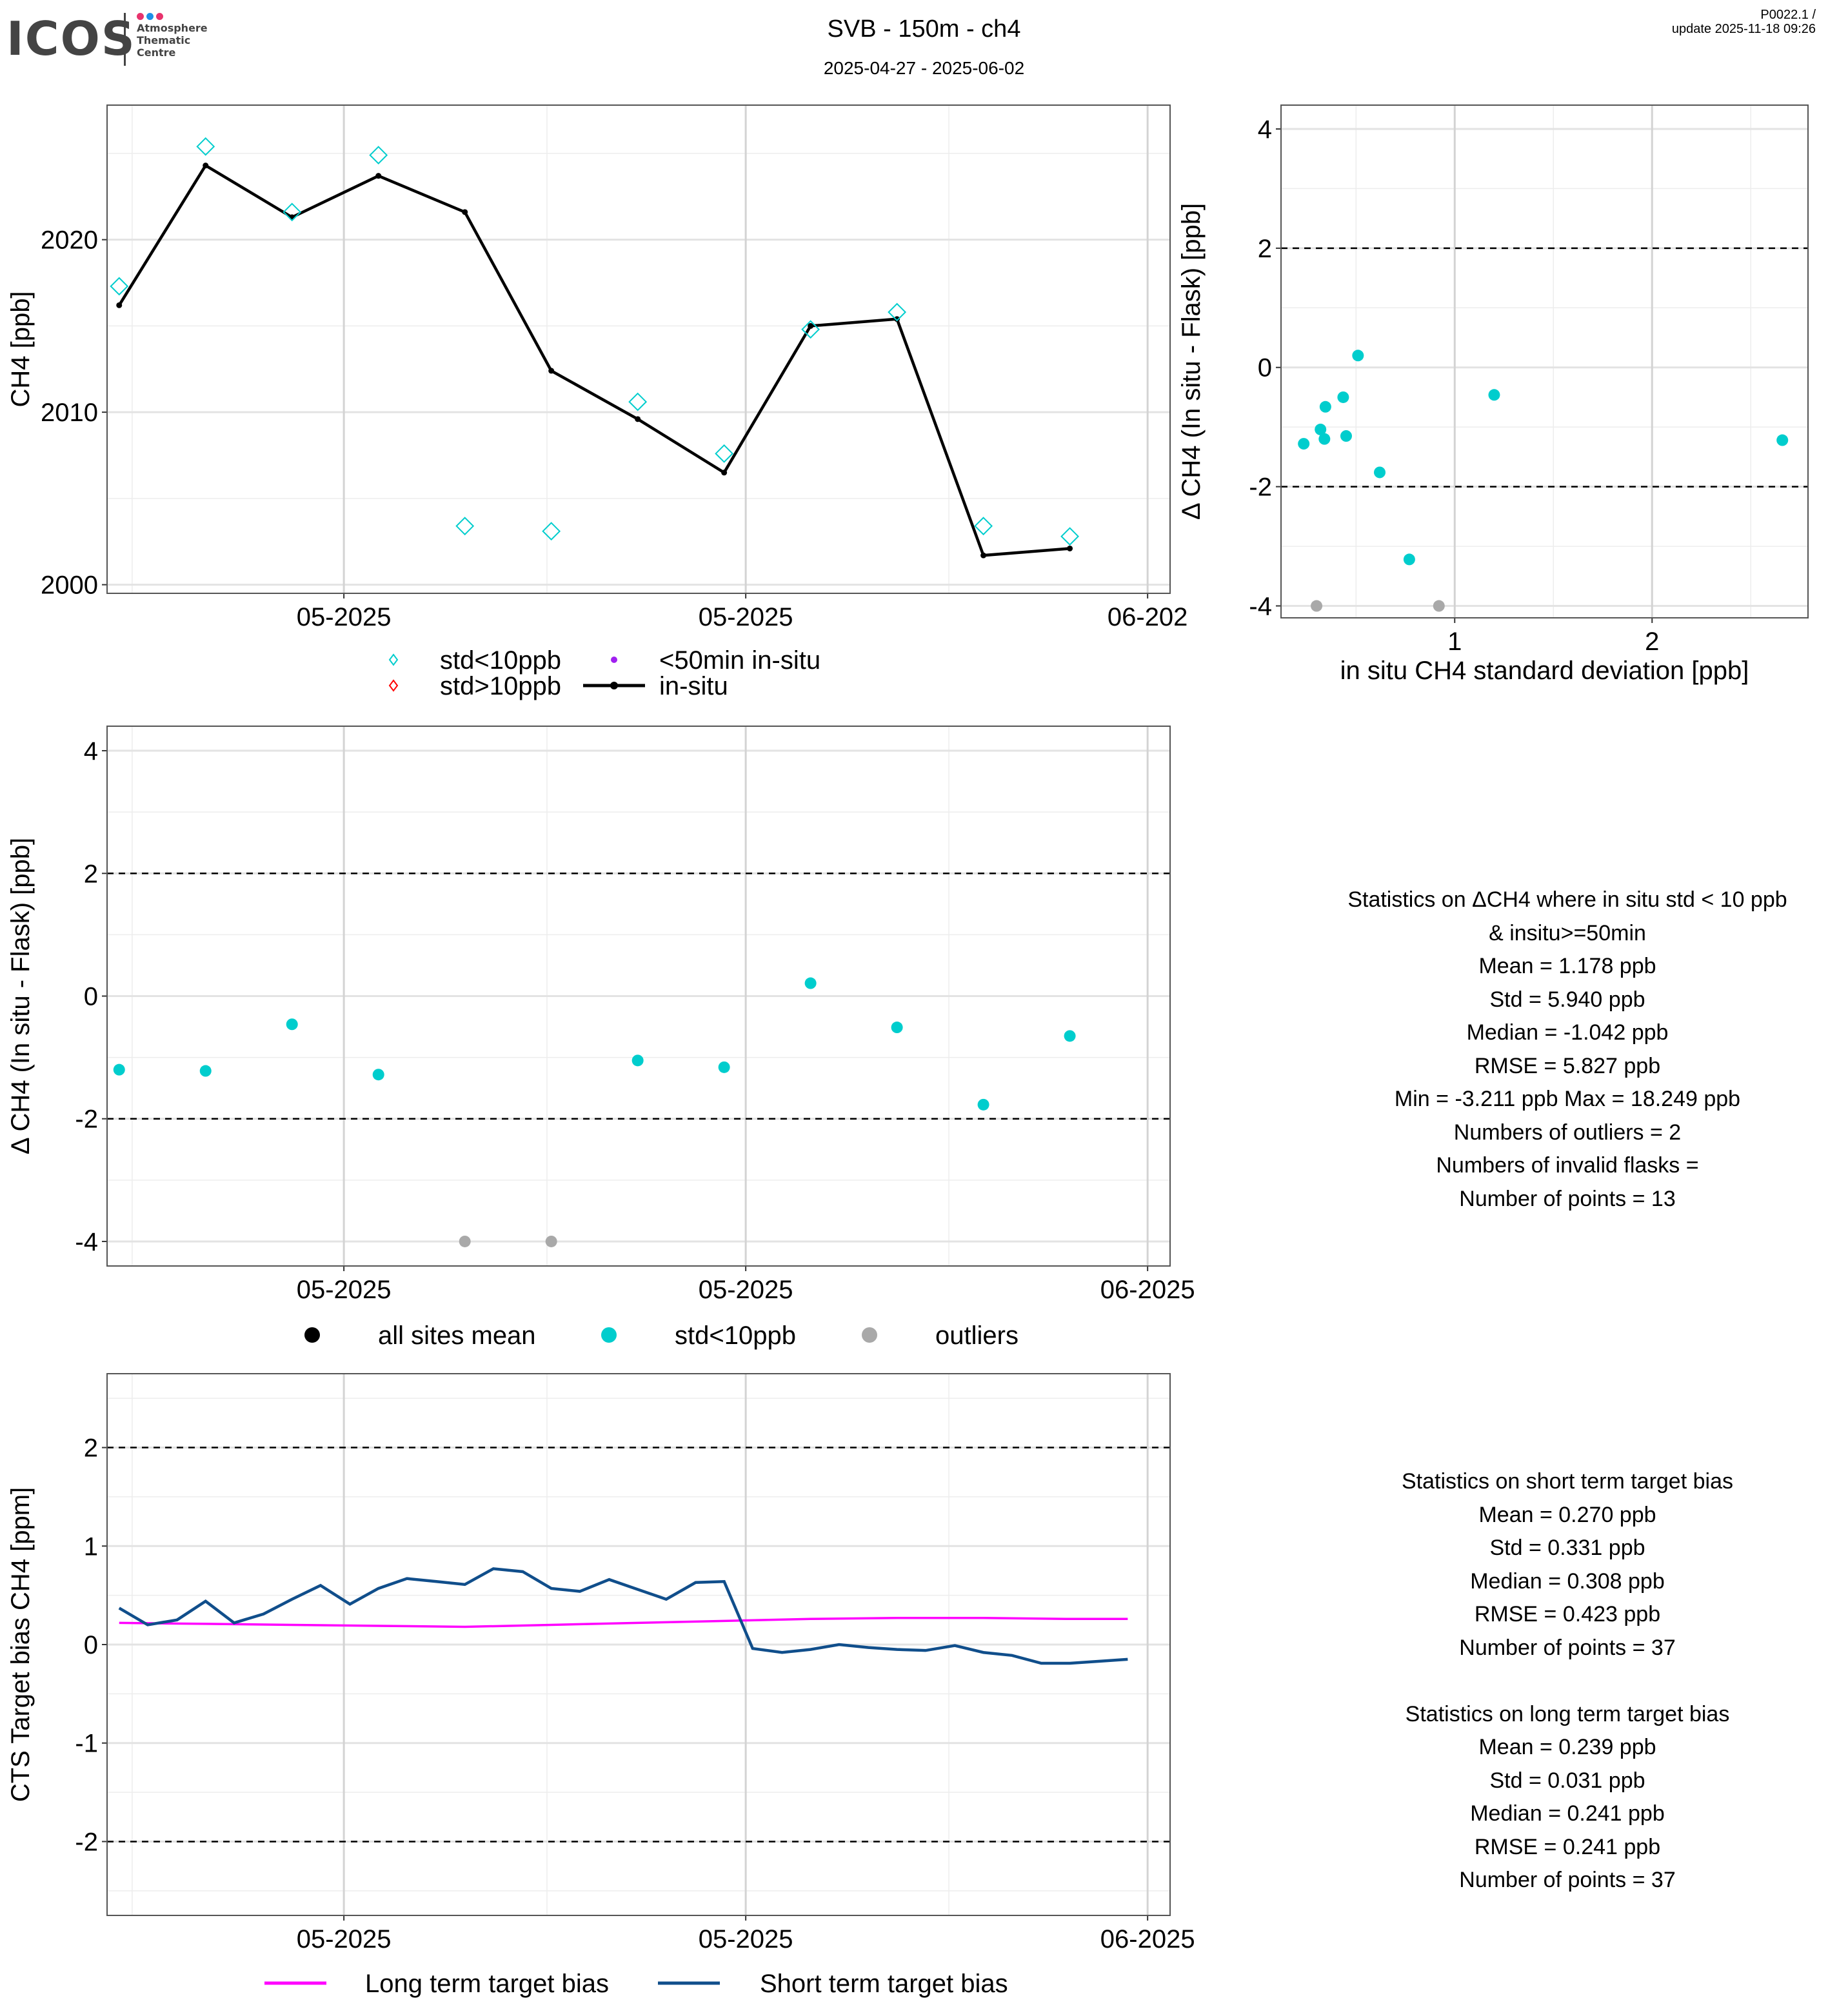 The image size is (1848, 2007). I want to click on stats-line: Median = -1.042 ppb, so click(1567, 1032).